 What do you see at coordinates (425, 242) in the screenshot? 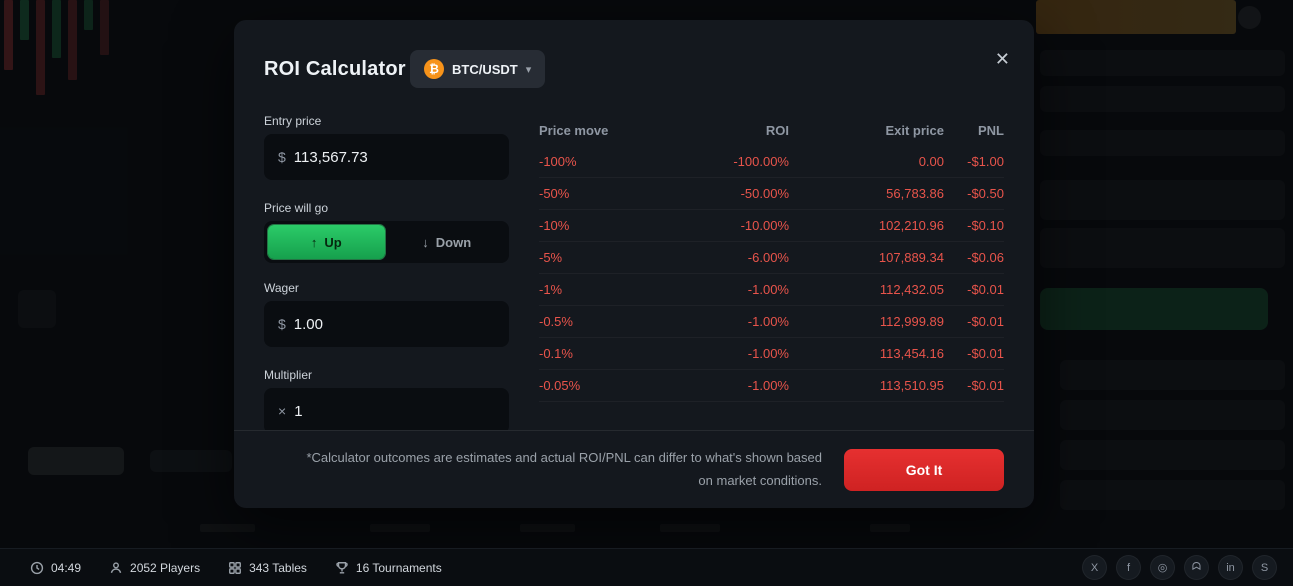
I see `arrow-down-icon: ↓` at bounding box center [425, 242].